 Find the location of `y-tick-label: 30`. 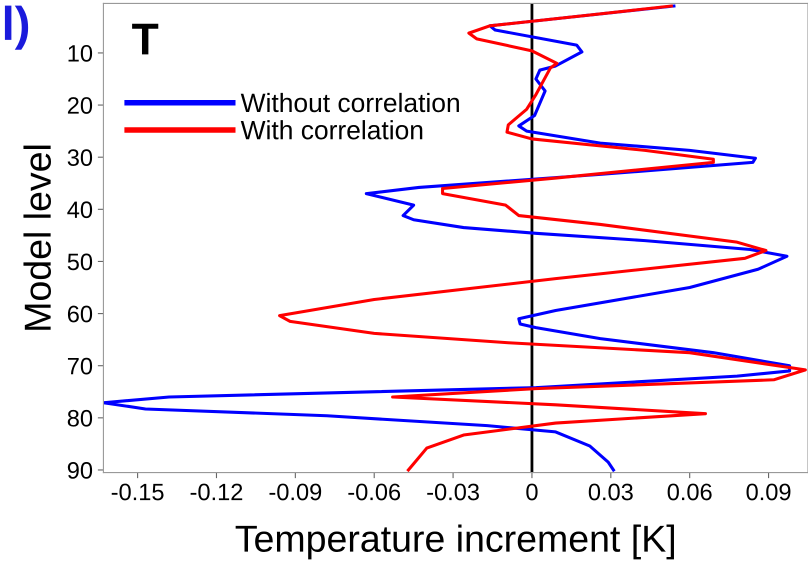

y-tick-label: 30 is located at coordinates (80, 157).